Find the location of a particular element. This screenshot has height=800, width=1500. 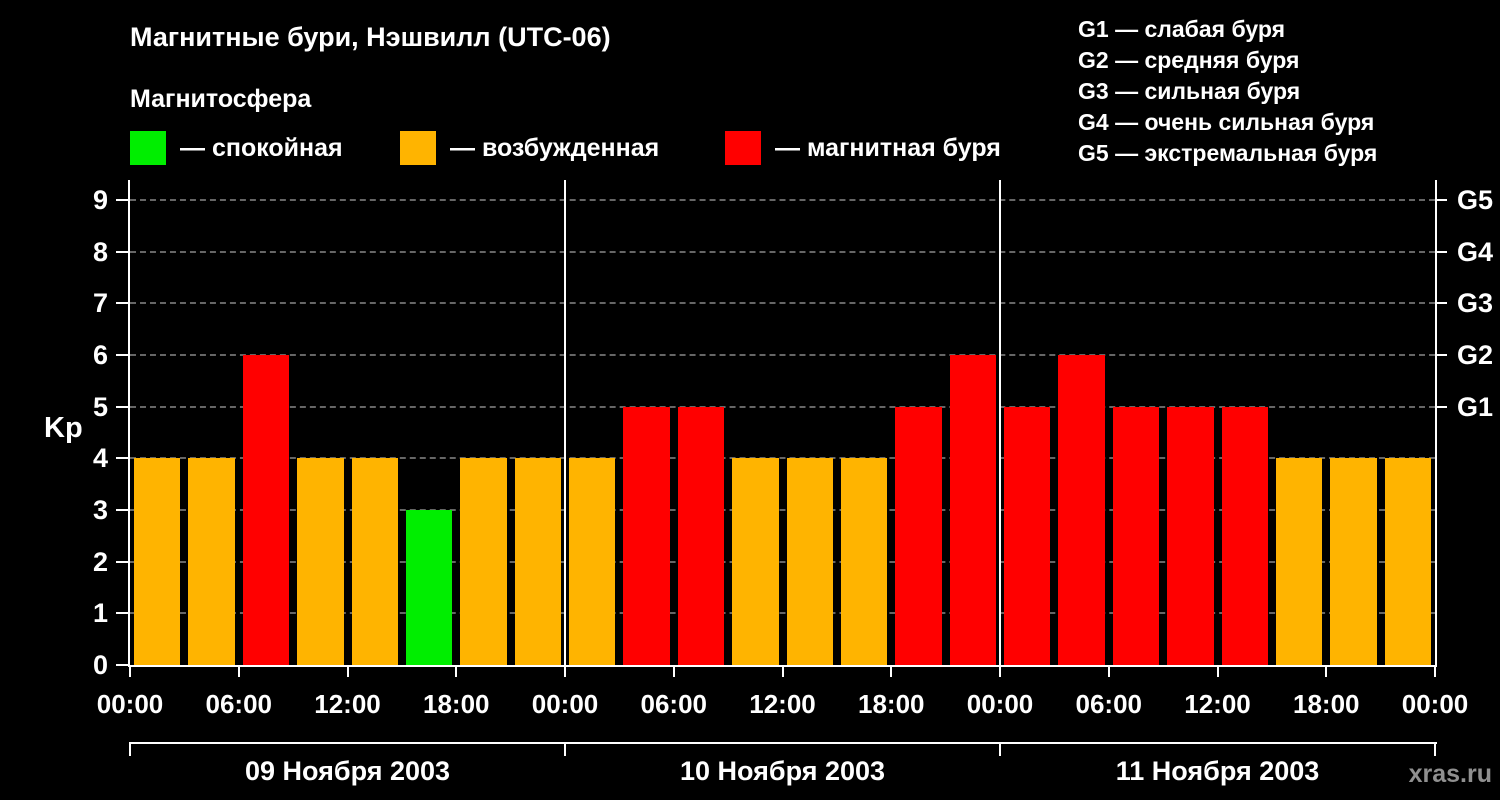

left-axis-spine is located at coordinates (129, 423).